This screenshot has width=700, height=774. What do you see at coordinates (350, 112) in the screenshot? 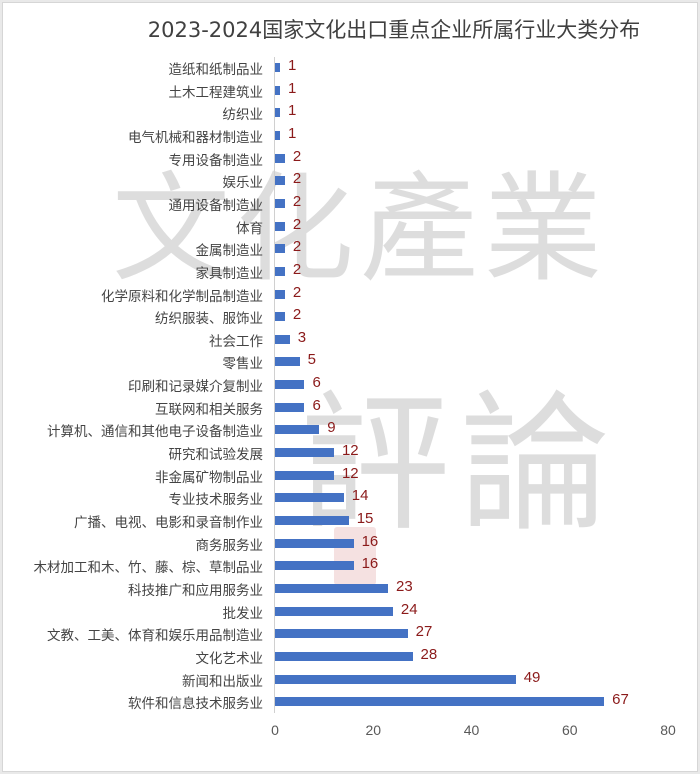
I see `bar-row: 纺织业 1` at bounding box center [350, 112].